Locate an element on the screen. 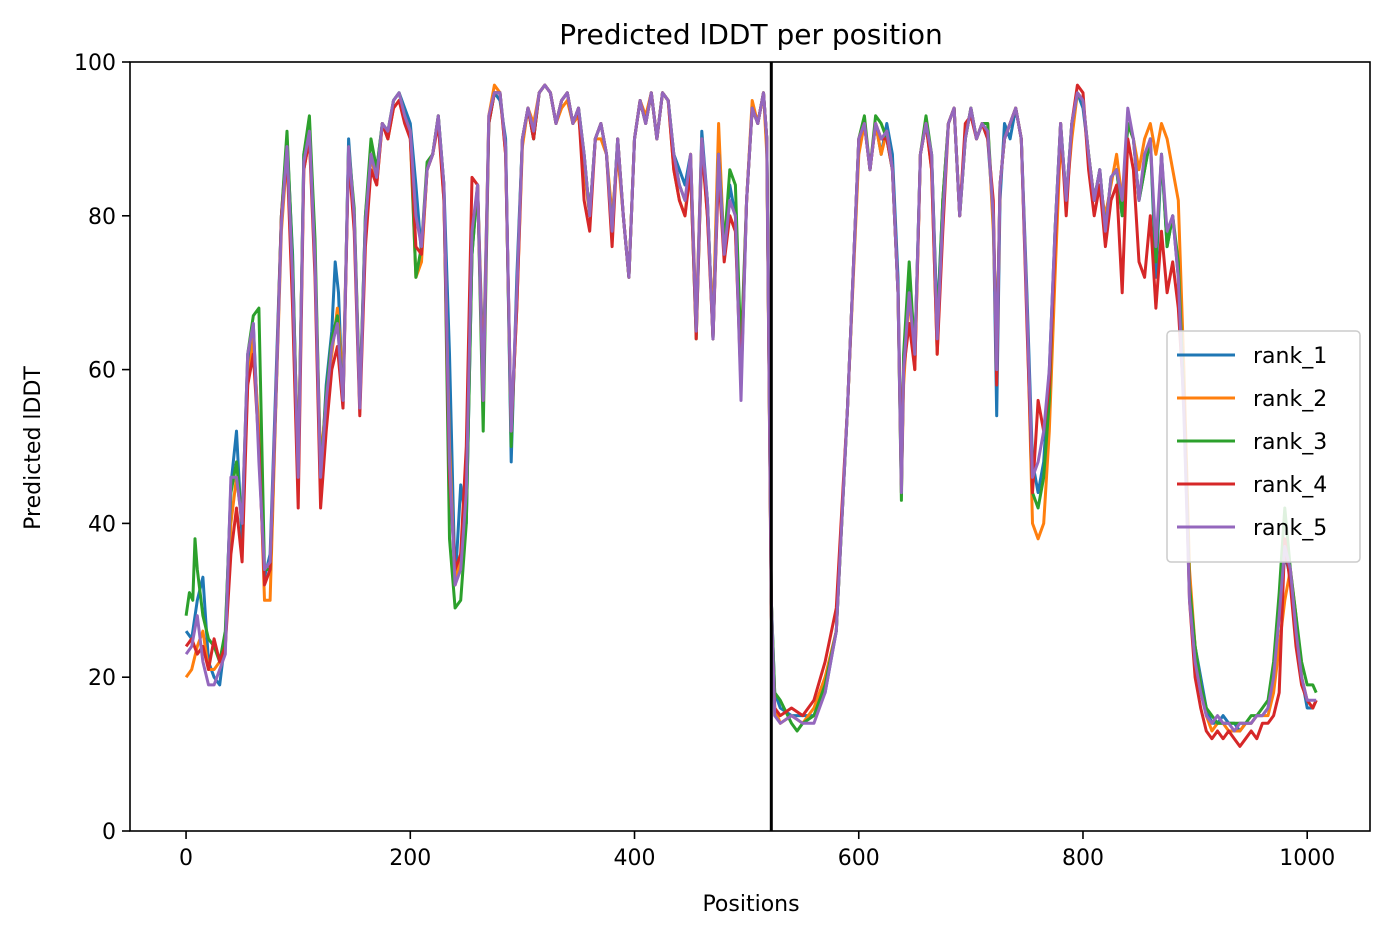 The width and height of the screenshot is (1391, 943). legend-label-rank_5: rank_5 is located at coordinates (1290, 528).